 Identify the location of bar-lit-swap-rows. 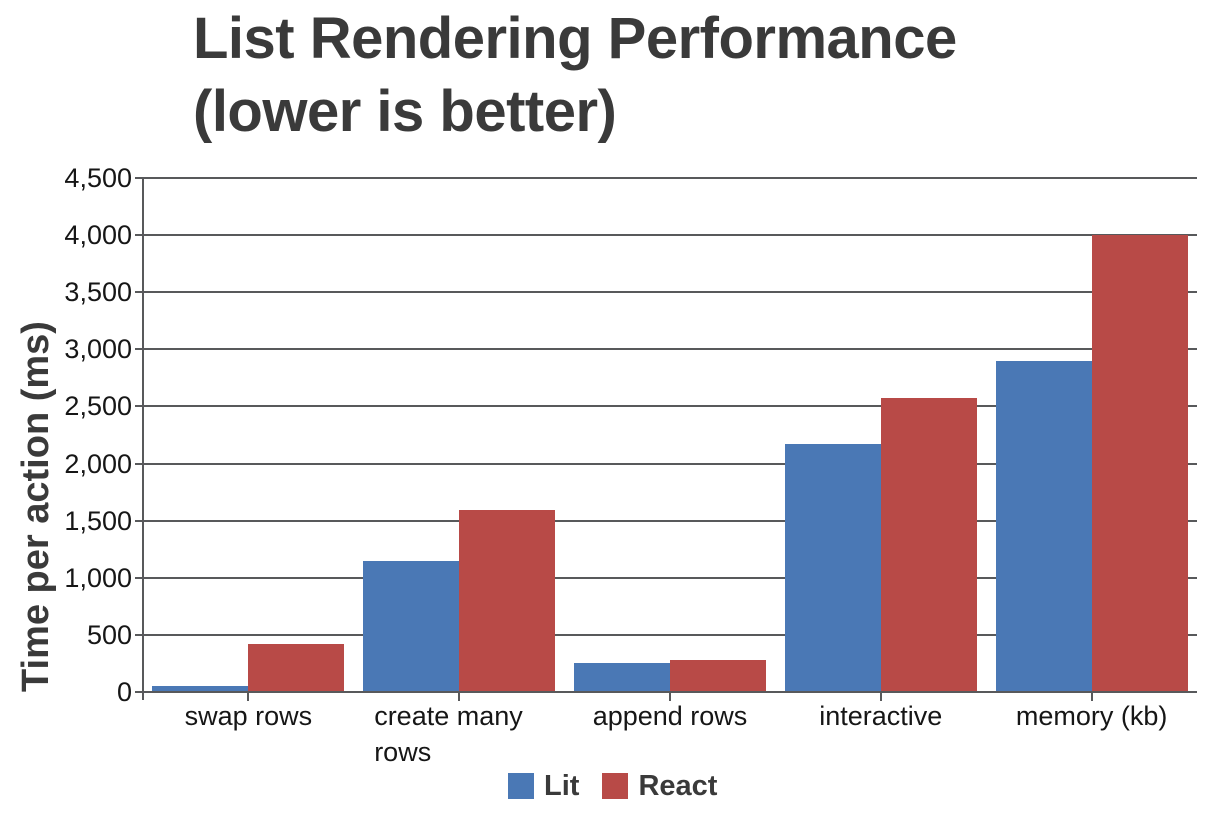
(200, 689).